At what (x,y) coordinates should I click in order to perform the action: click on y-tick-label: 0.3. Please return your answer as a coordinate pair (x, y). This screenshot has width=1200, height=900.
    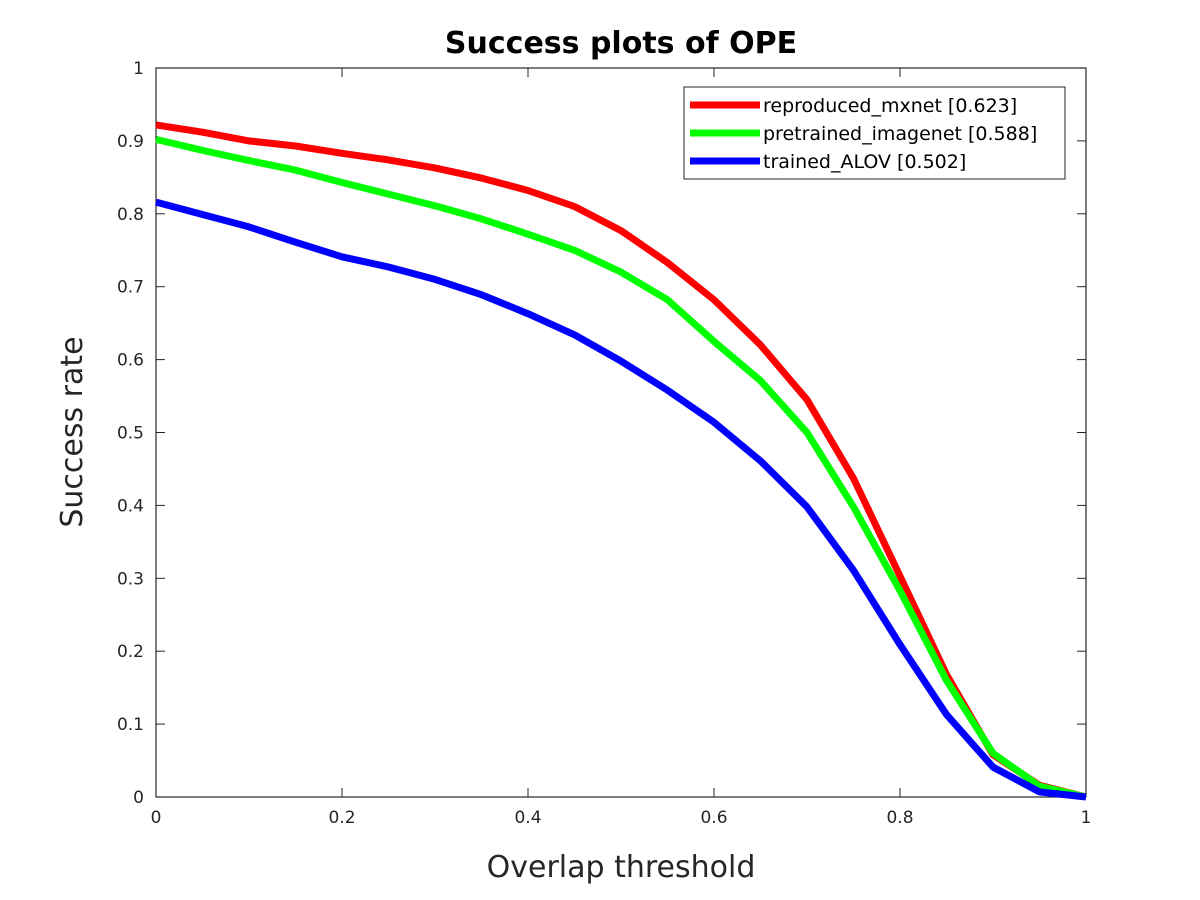
    Looking at the image, I should click on (130, 579).